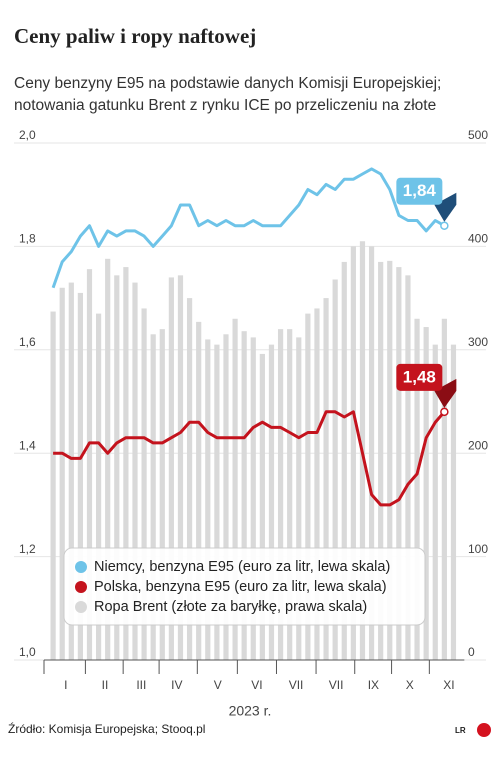 The width and height of the screenshot is (501, 760). I want to click on end-label: 1,84, so click(420, 190).